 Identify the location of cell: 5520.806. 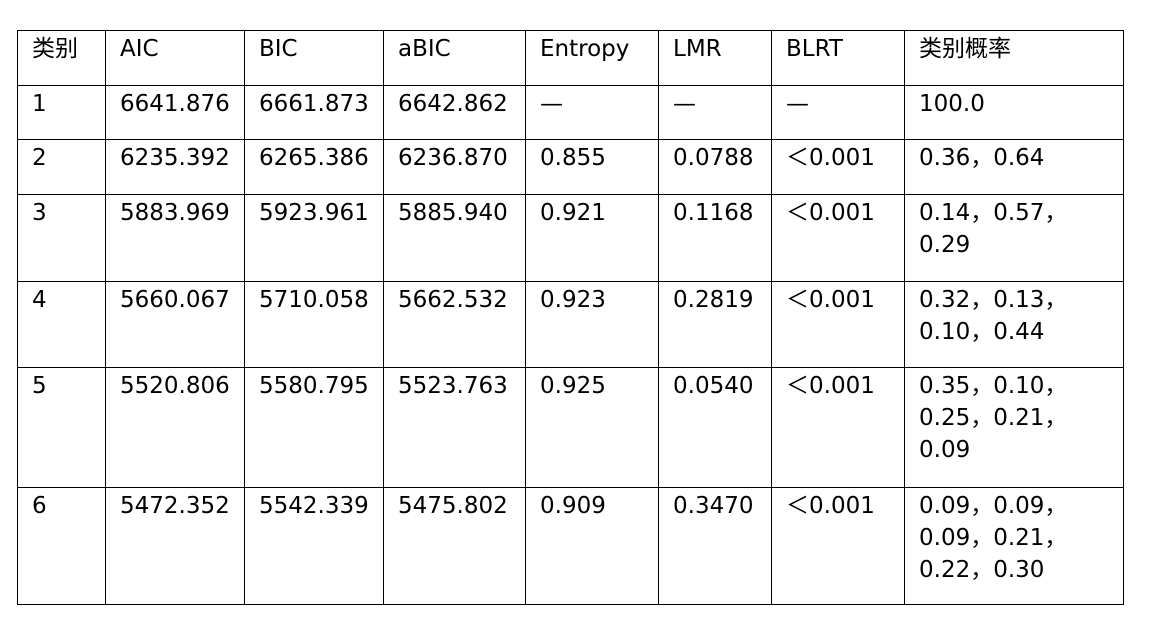
(175, 427).